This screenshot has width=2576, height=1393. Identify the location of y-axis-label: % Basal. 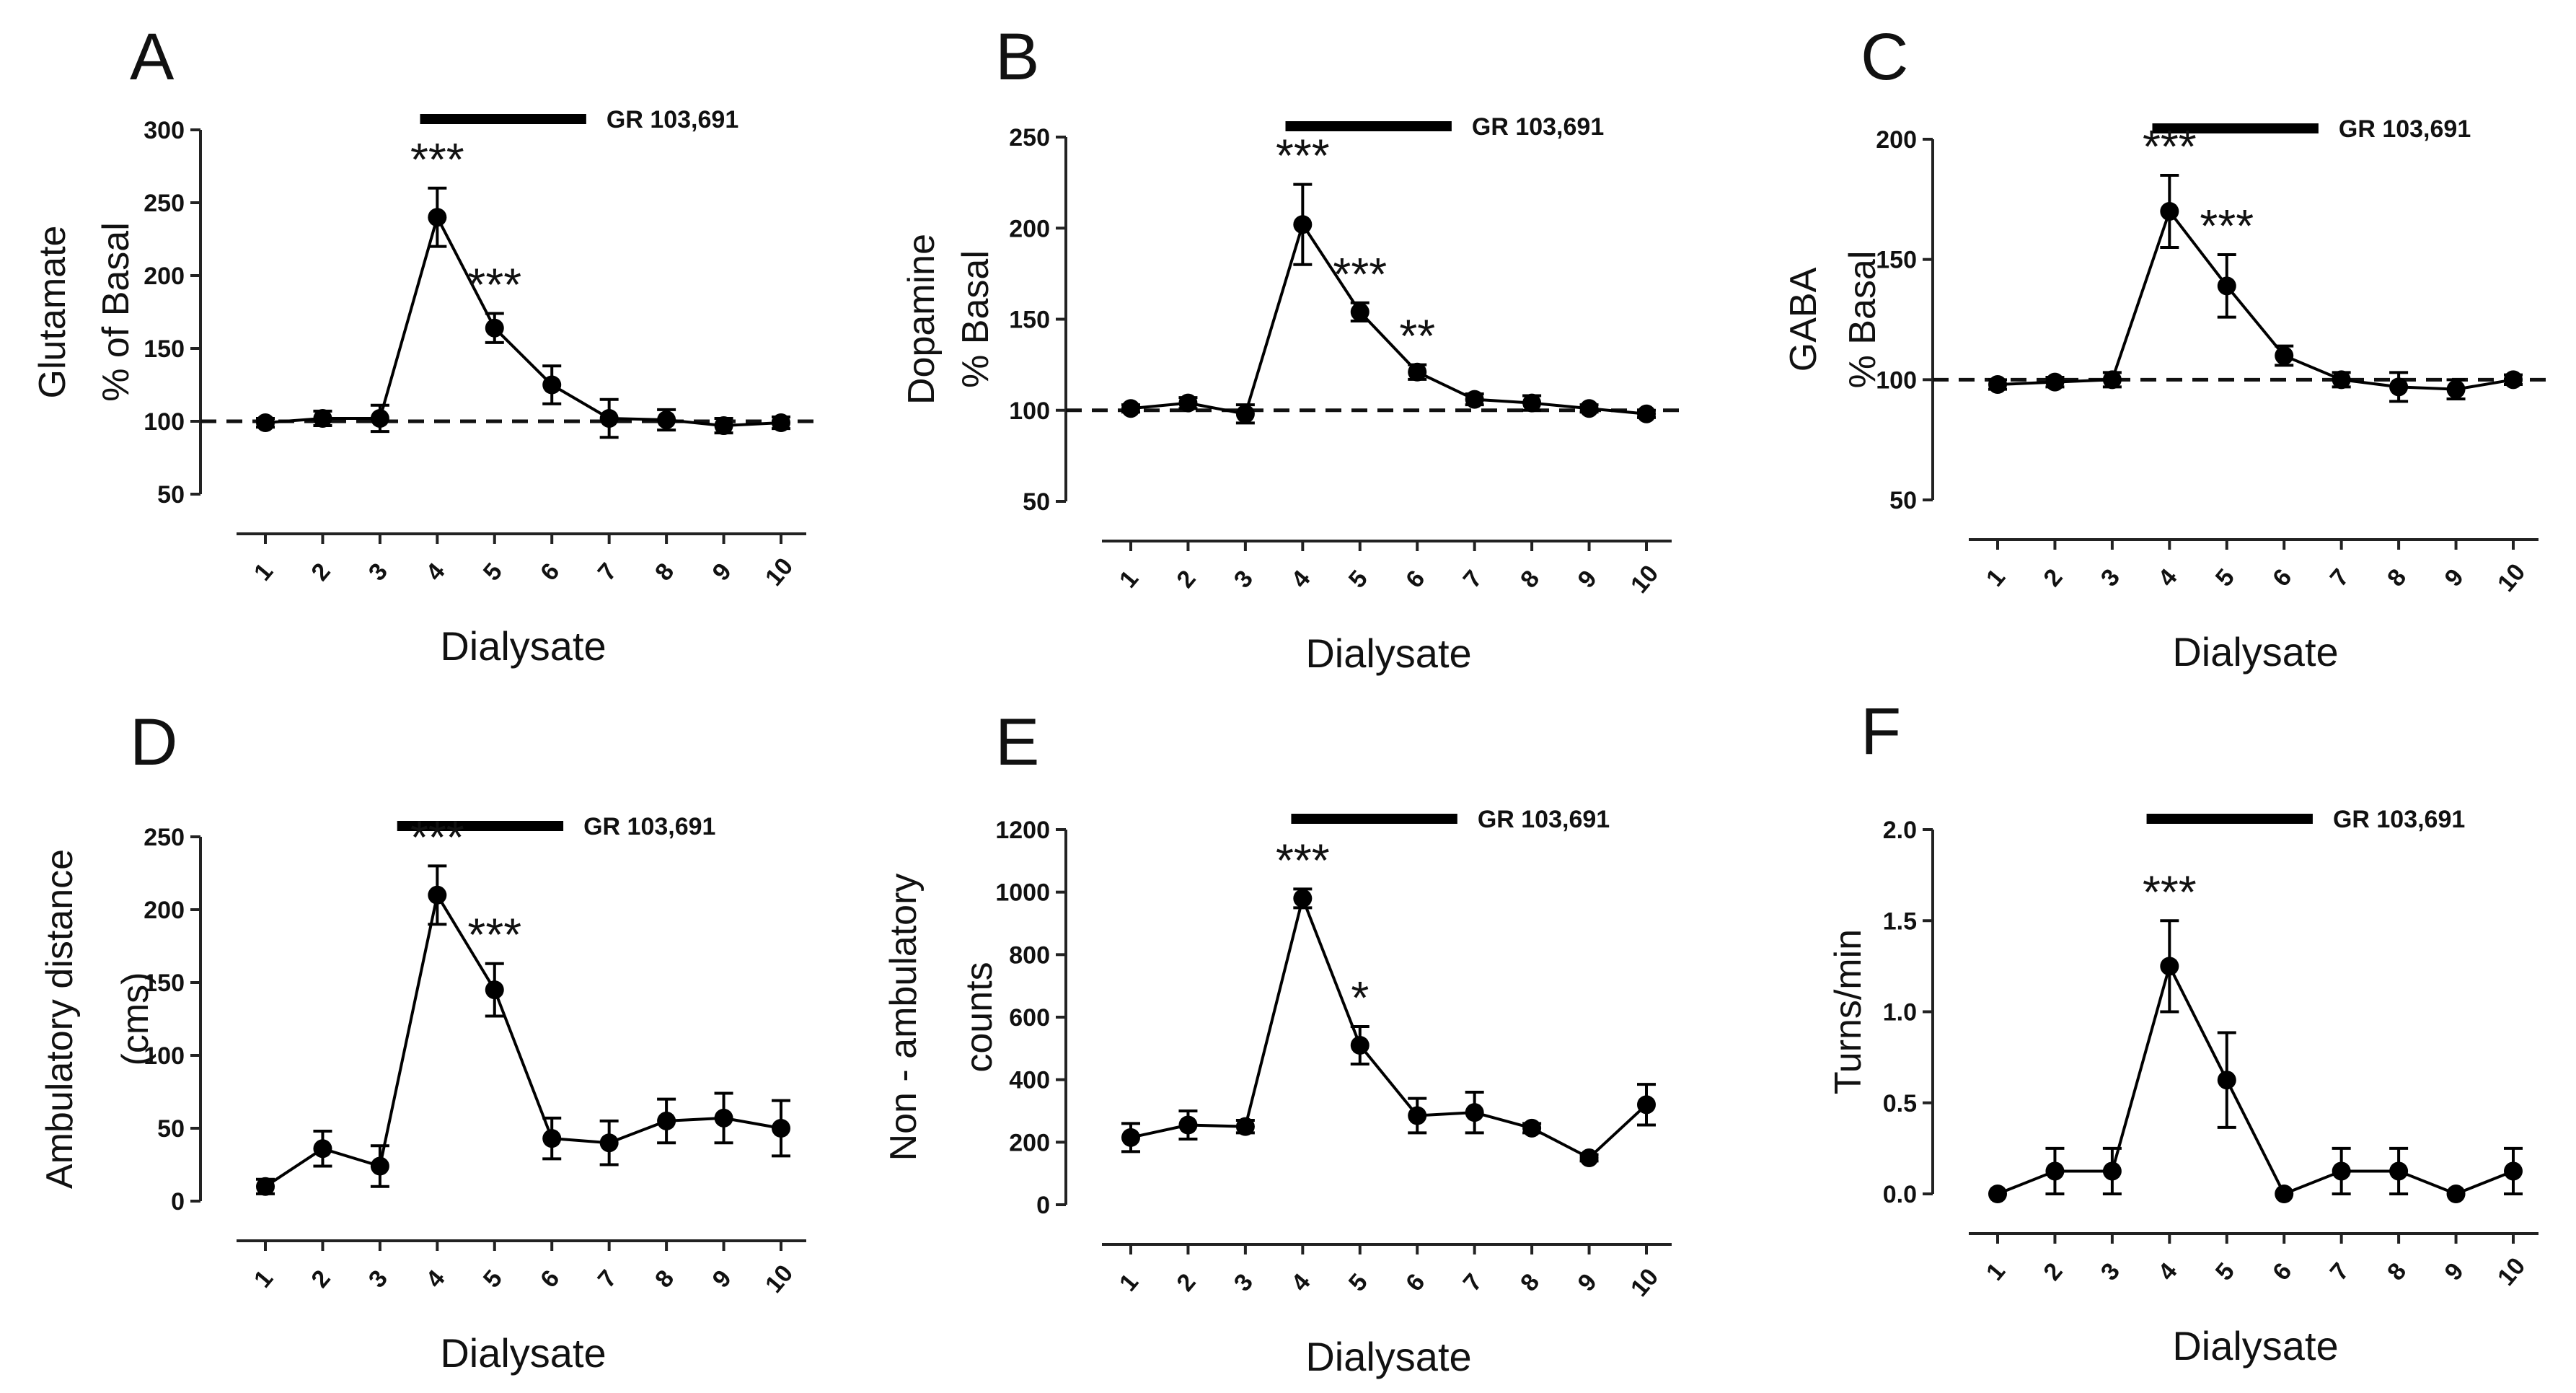
(1863, 320).